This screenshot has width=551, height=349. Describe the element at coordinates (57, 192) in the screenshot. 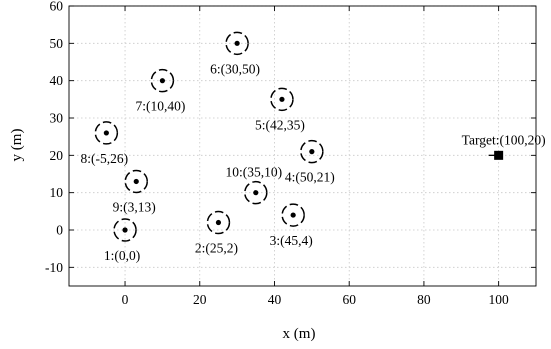

I see `y-tick-label: 10` at that location.